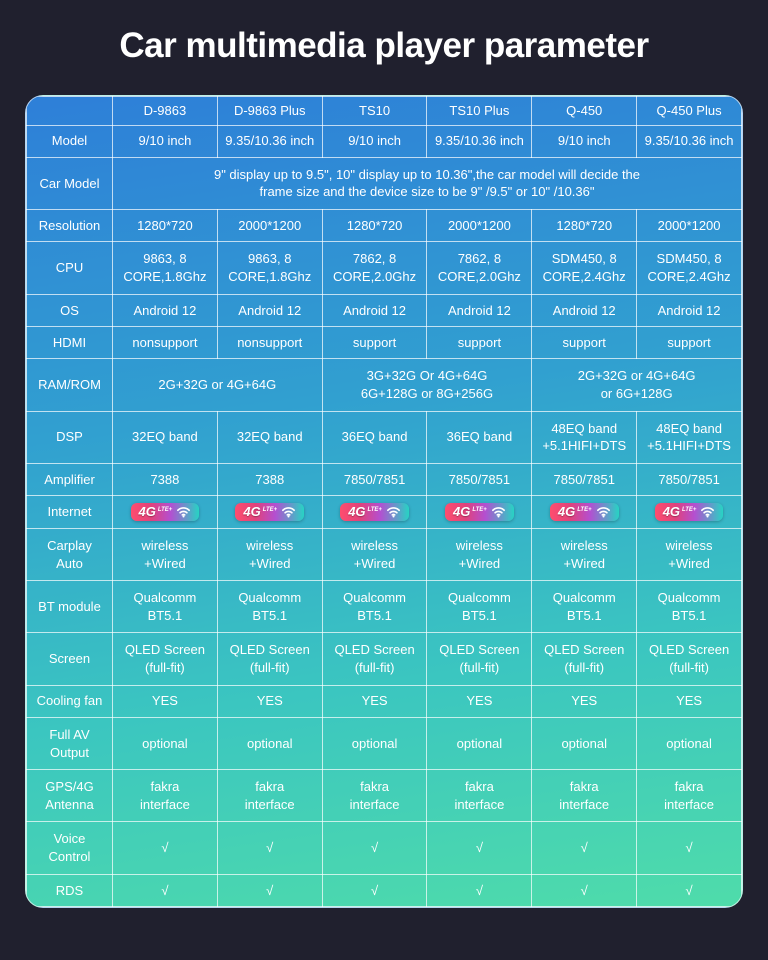 The width and height of the screenshot is (768, 960). I want to click on table-row: Cooling fan YES YES YES YES YES YES, so click(384, 701).